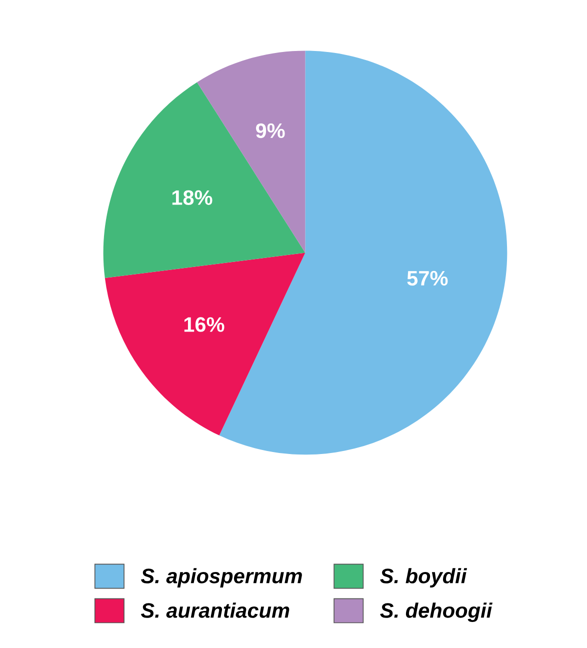 The image size is (587, 648). What do you see at coordinates (204, 324) in the screenshot?
I see `data-label: 16%` at bounding box center [204, 324].